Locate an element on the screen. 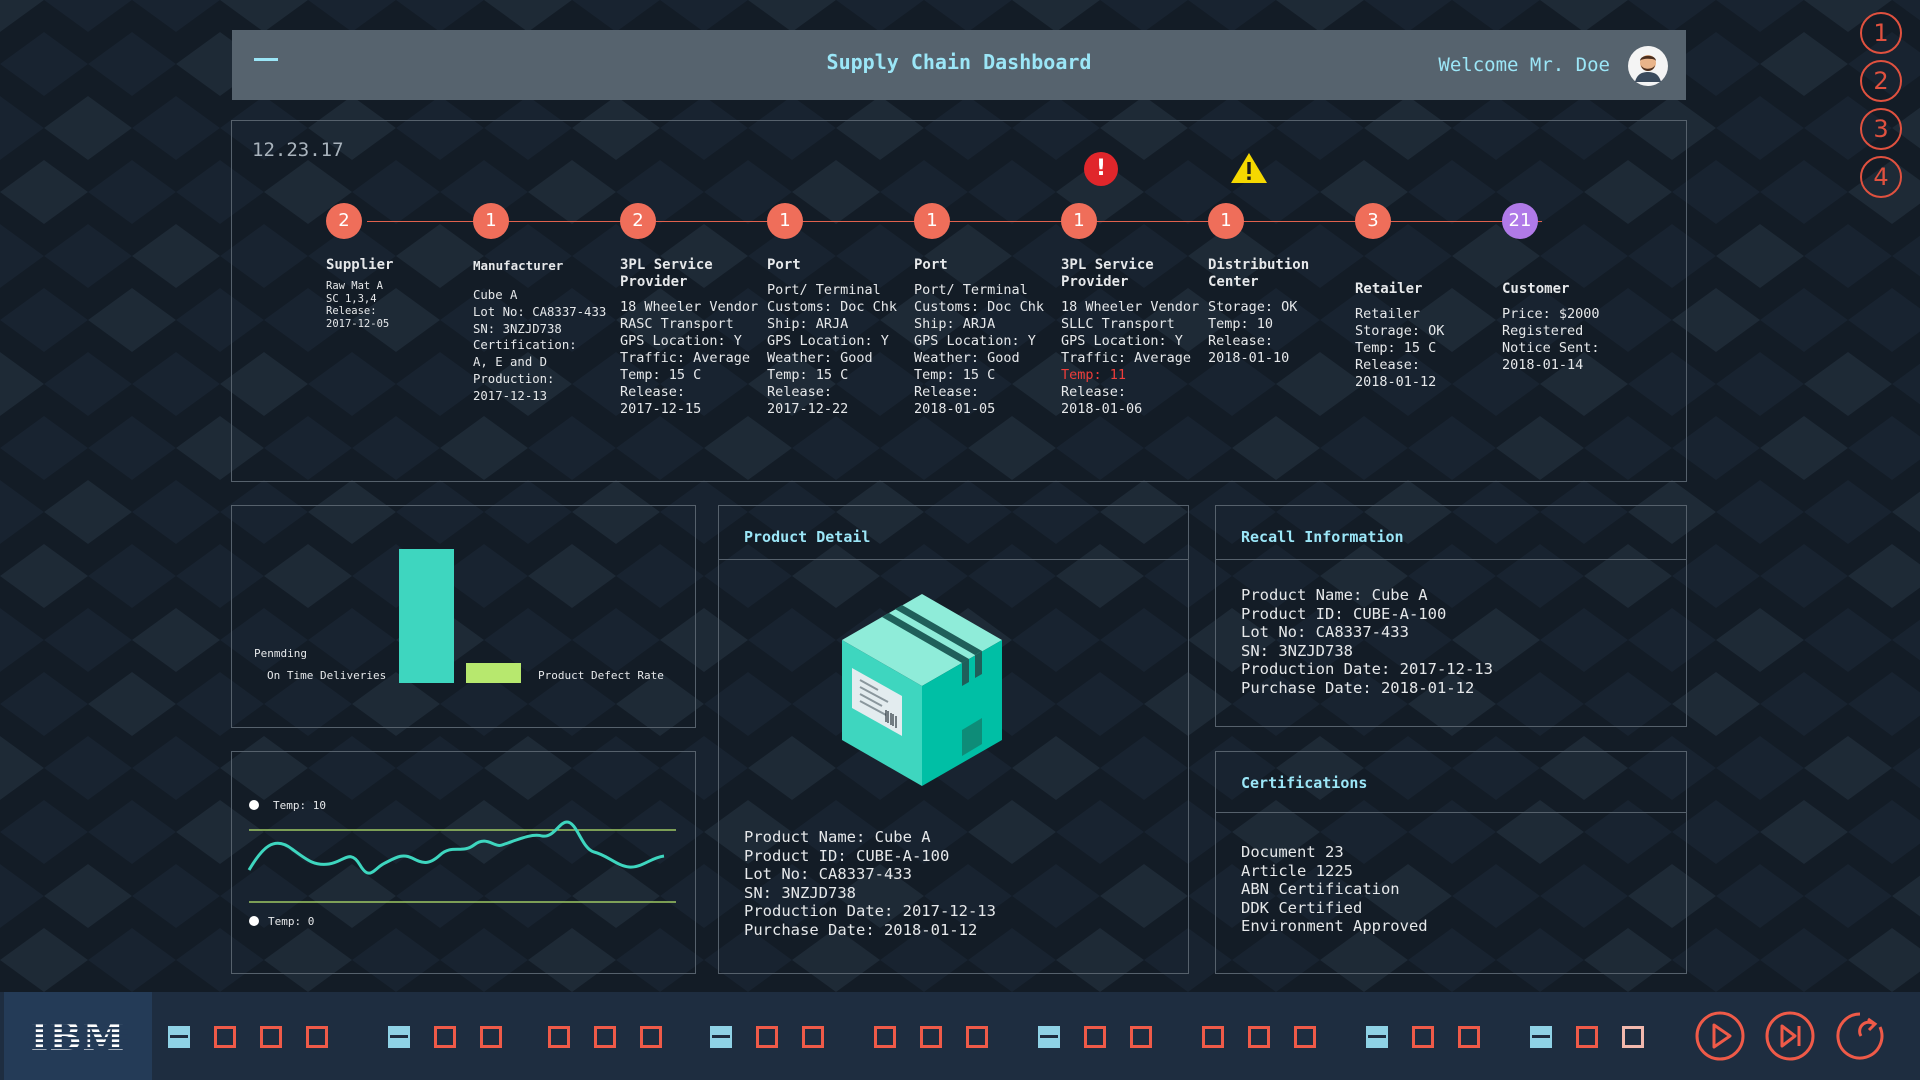  stage-detail-line: SLLC Transport is located at coordinates (1118, 324).